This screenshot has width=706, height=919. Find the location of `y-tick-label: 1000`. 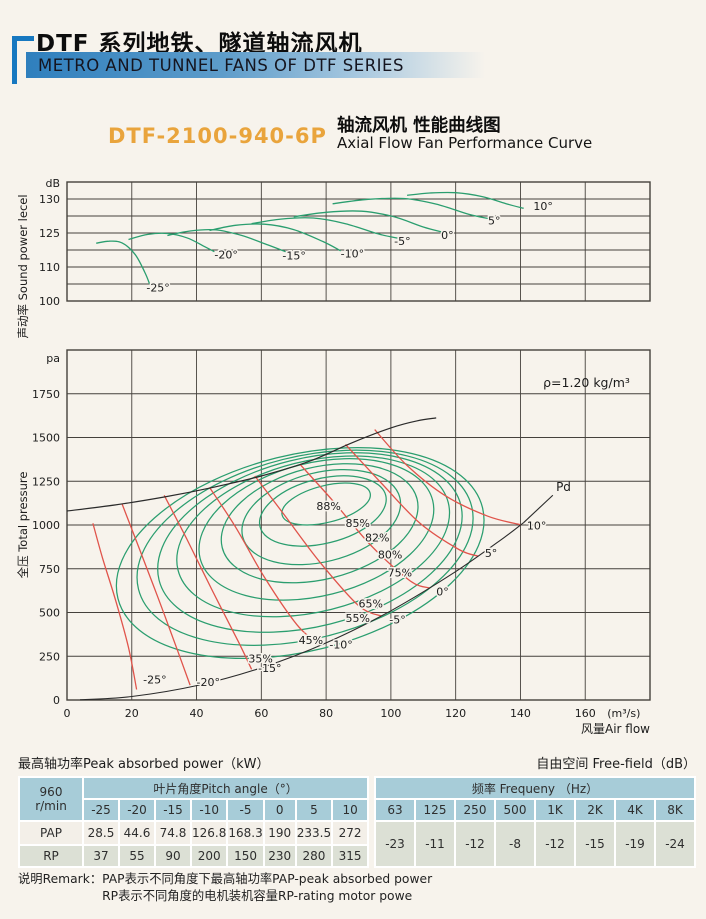

y-tick-label: 1000 is located at coordinates (46, 525).